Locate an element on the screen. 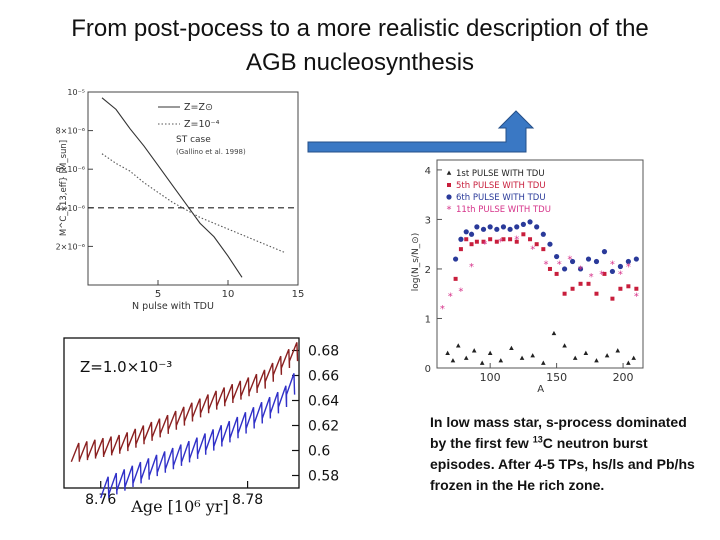 The image size is (720, 540). x-axis-label: N pulse with TDU is located at coordinates (173, 306).